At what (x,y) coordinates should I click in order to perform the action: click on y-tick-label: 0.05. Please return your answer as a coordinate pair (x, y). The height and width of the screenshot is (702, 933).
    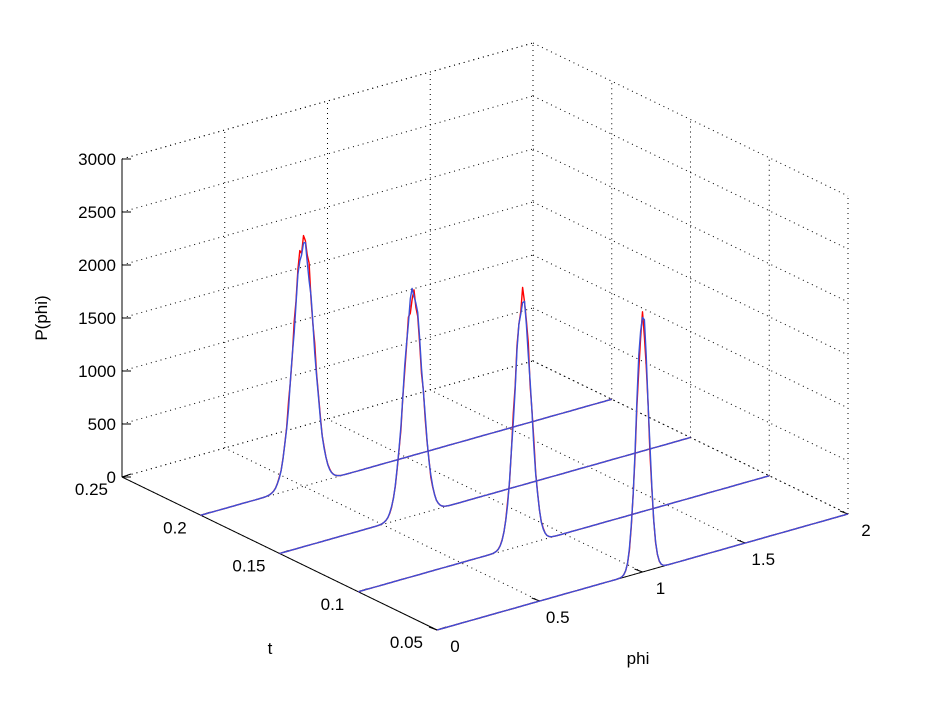
    Looking at the image, I should click on (406, 642).